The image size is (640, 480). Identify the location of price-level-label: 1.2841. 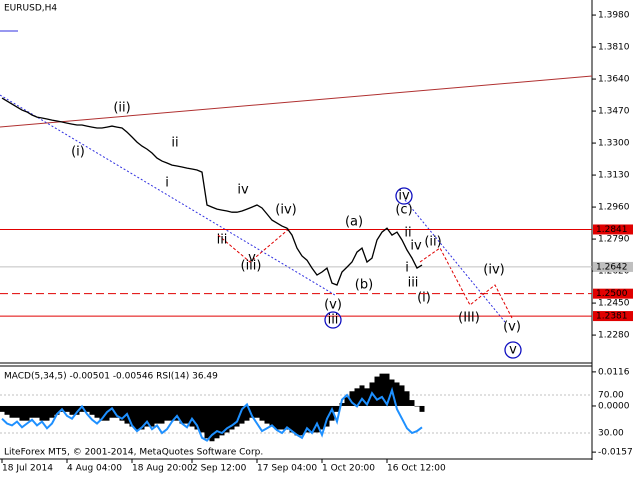
(612, 230).